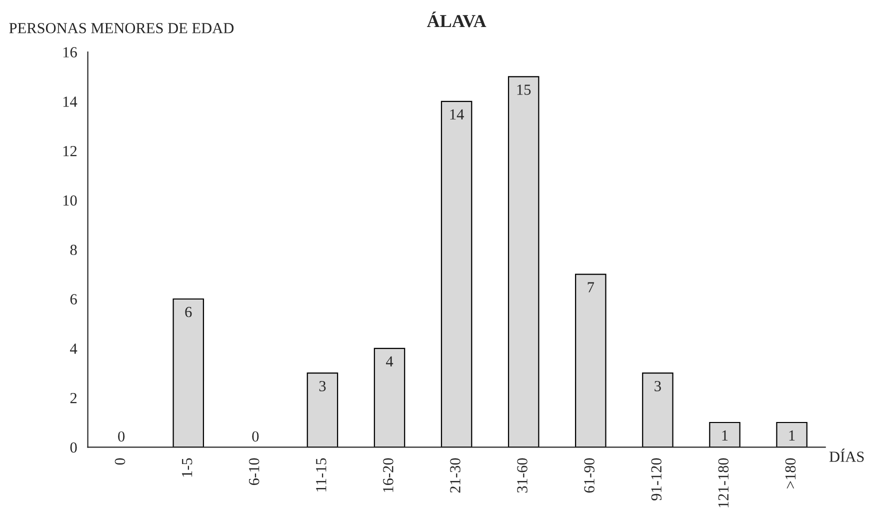 The height and width of the screenshot is (520, 878). I want to click on x-tick-label: 91-120, so click(656, 479).